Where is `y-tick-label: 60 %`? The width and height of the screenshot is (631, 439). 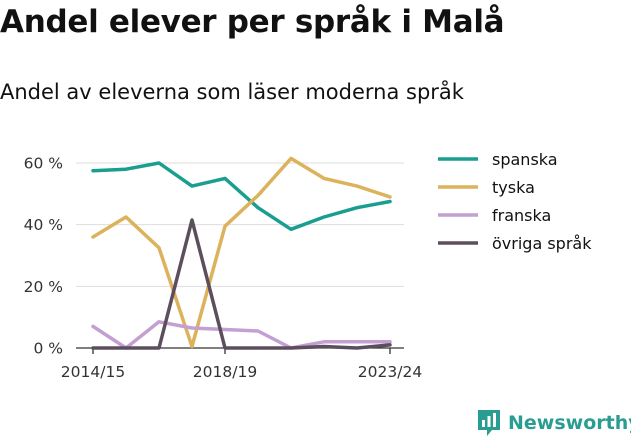 y-tick-label: 60 % is located at coordinates (43, 164).